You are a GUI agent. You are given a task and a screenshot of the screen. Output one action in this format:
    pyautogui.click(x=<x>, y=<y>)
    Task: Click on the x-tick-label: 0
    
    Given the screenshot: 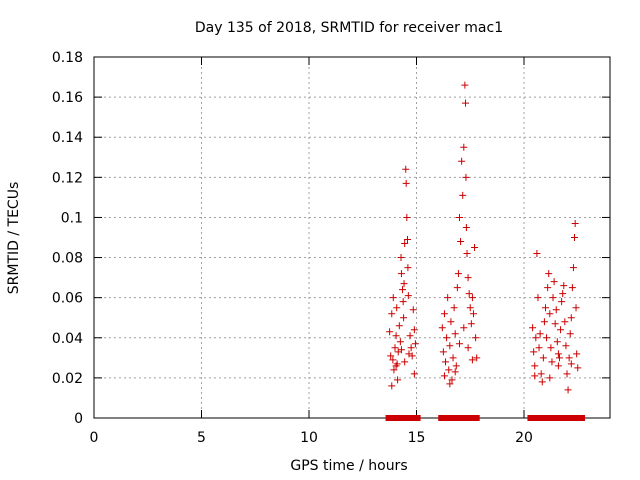 What is the action you would take?
    pyautogui.click(x=94, y=438)
    